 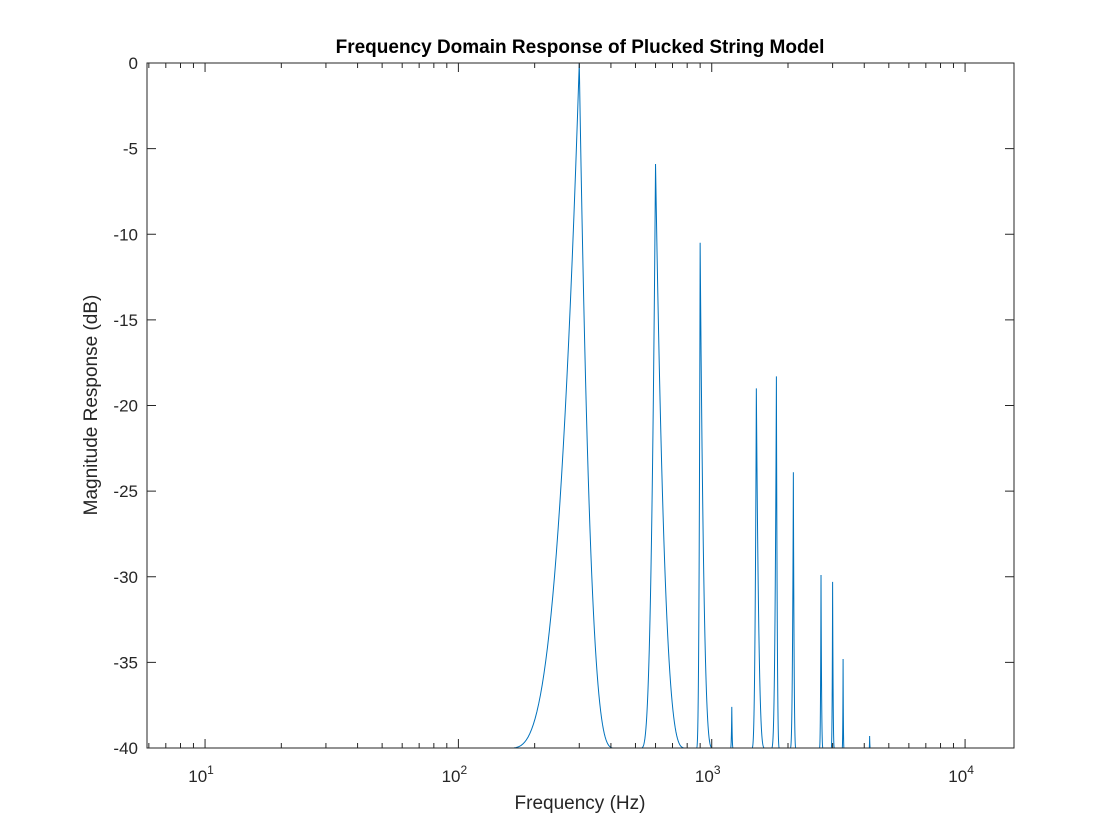 I want to click on y-tick-label: -15, so click(x=125, y=320).